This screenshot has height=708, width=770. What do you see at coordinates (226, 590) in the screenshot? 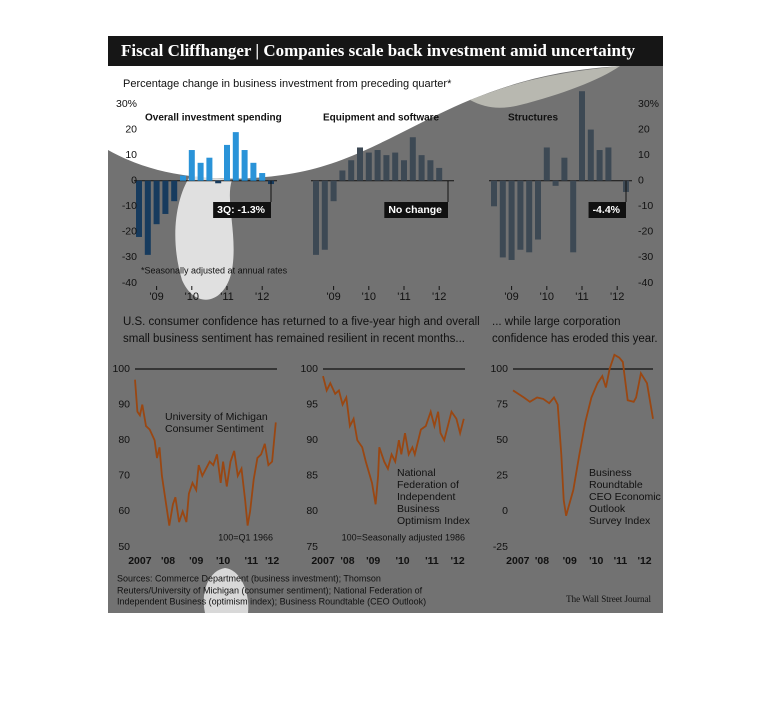
I see `overlay-drop` at bounding box center [226, 590].